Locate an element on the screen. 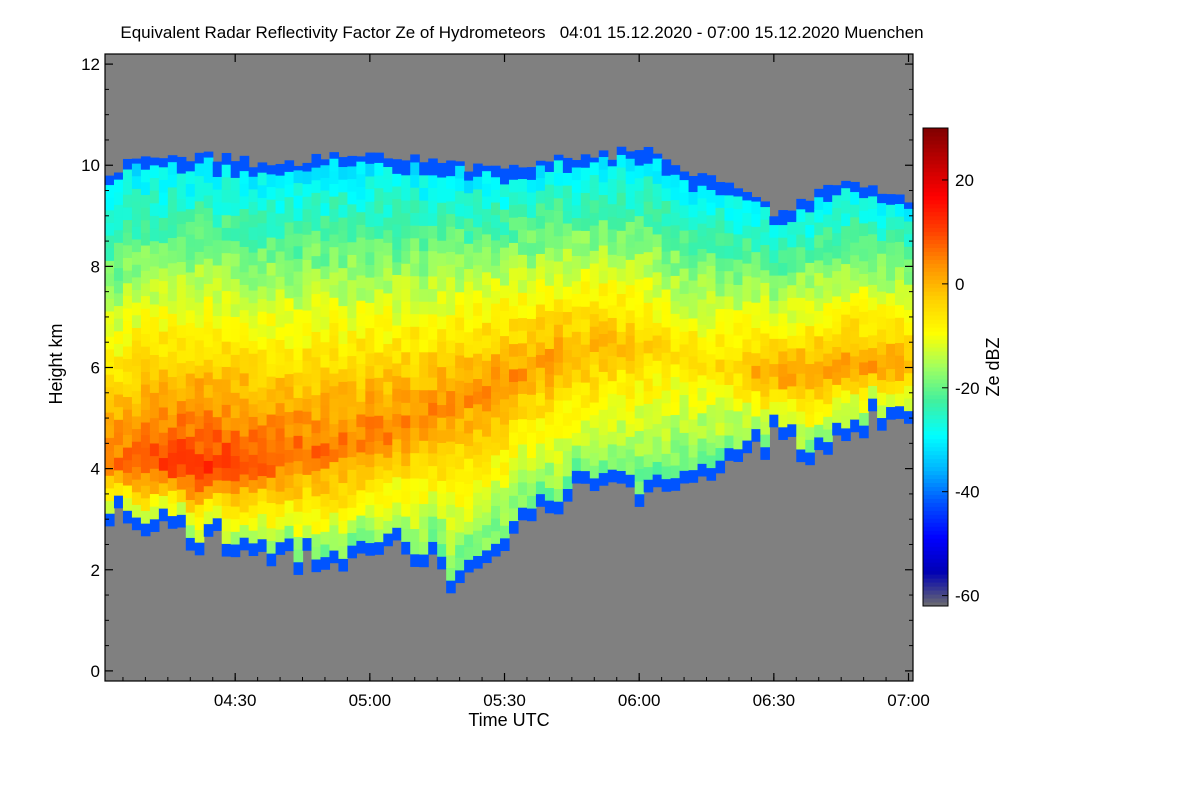  colorbar-label: Ze dBZ is located at coordinates (993, 366).